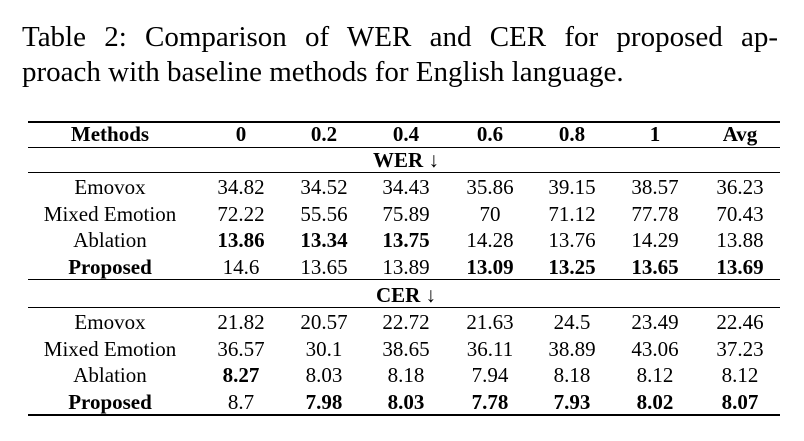 The height and width of the screenshot is (441, 804). I want to click on column-header: 0.8, so click(572, 134).